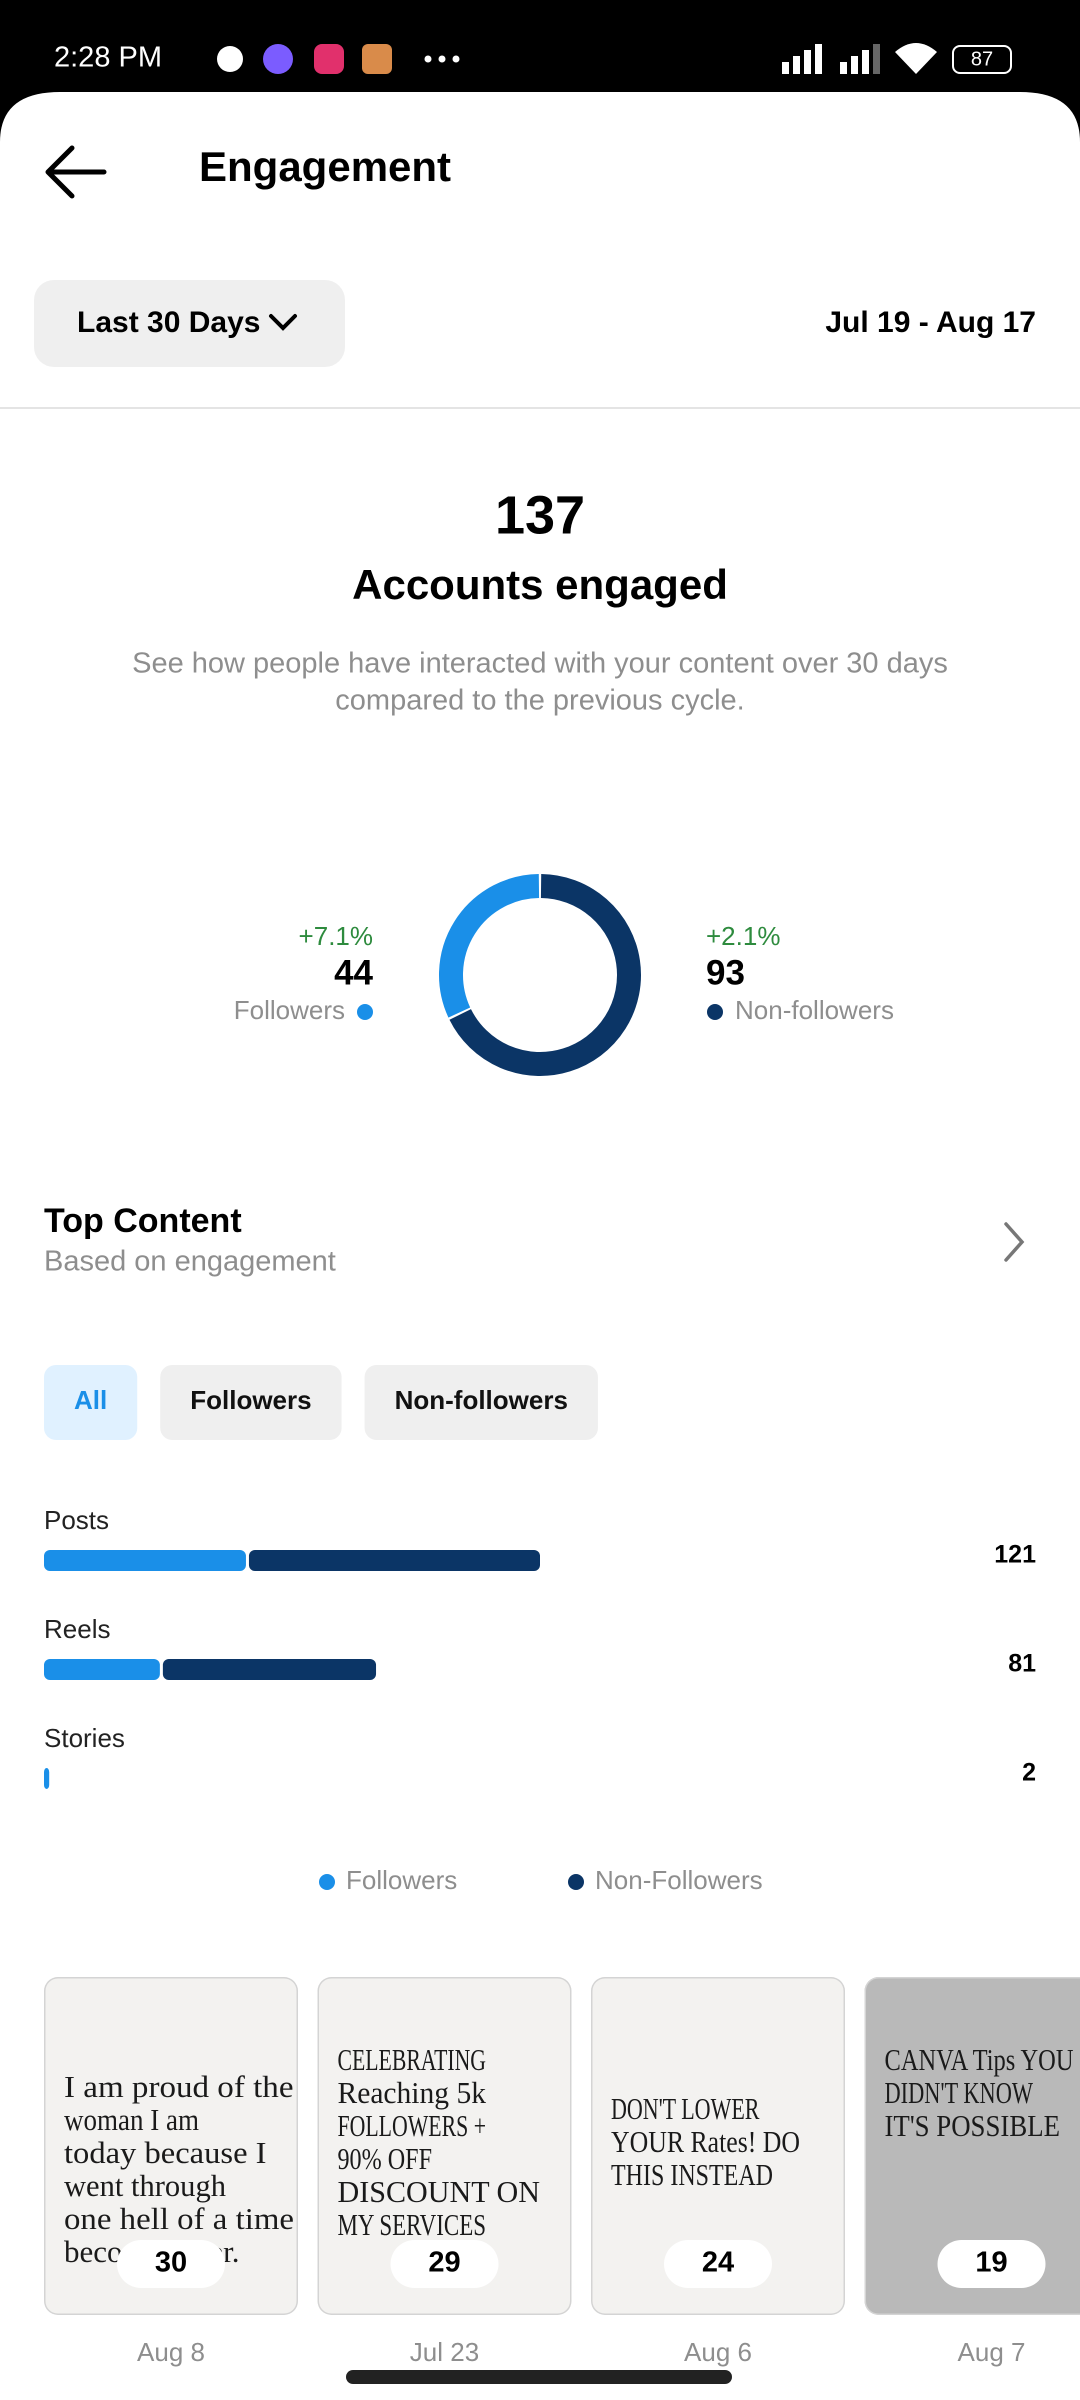 This screenshot has height=2400, width=1080. What do you see at coordinates (577, 58) in the screenshot?
I see `status-icons` at bounding box center [577, 58].